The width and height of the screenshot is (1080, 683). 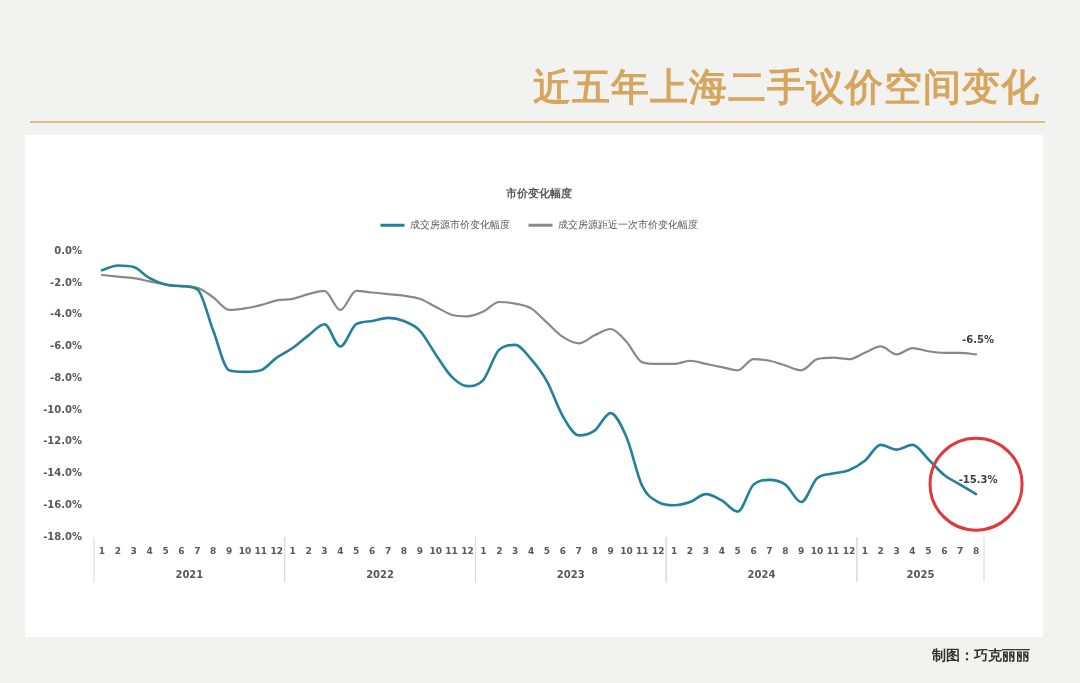 I want to click on y-tick-label: -12.0%, so click(x=62, y=441).